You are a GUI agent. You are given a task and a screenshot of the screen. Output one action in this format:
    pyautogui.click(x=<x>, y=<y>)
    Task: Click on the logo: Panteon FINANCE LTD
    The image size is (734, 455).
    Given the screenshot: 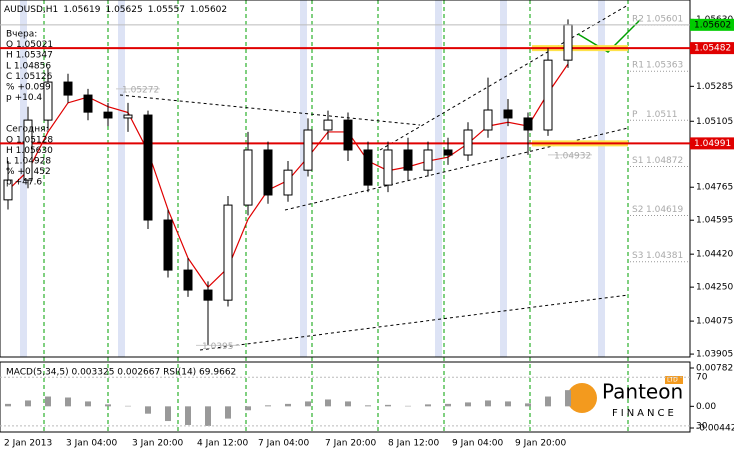 What is the action you would take?
    pyautogui.click(x=625, y=397)
    